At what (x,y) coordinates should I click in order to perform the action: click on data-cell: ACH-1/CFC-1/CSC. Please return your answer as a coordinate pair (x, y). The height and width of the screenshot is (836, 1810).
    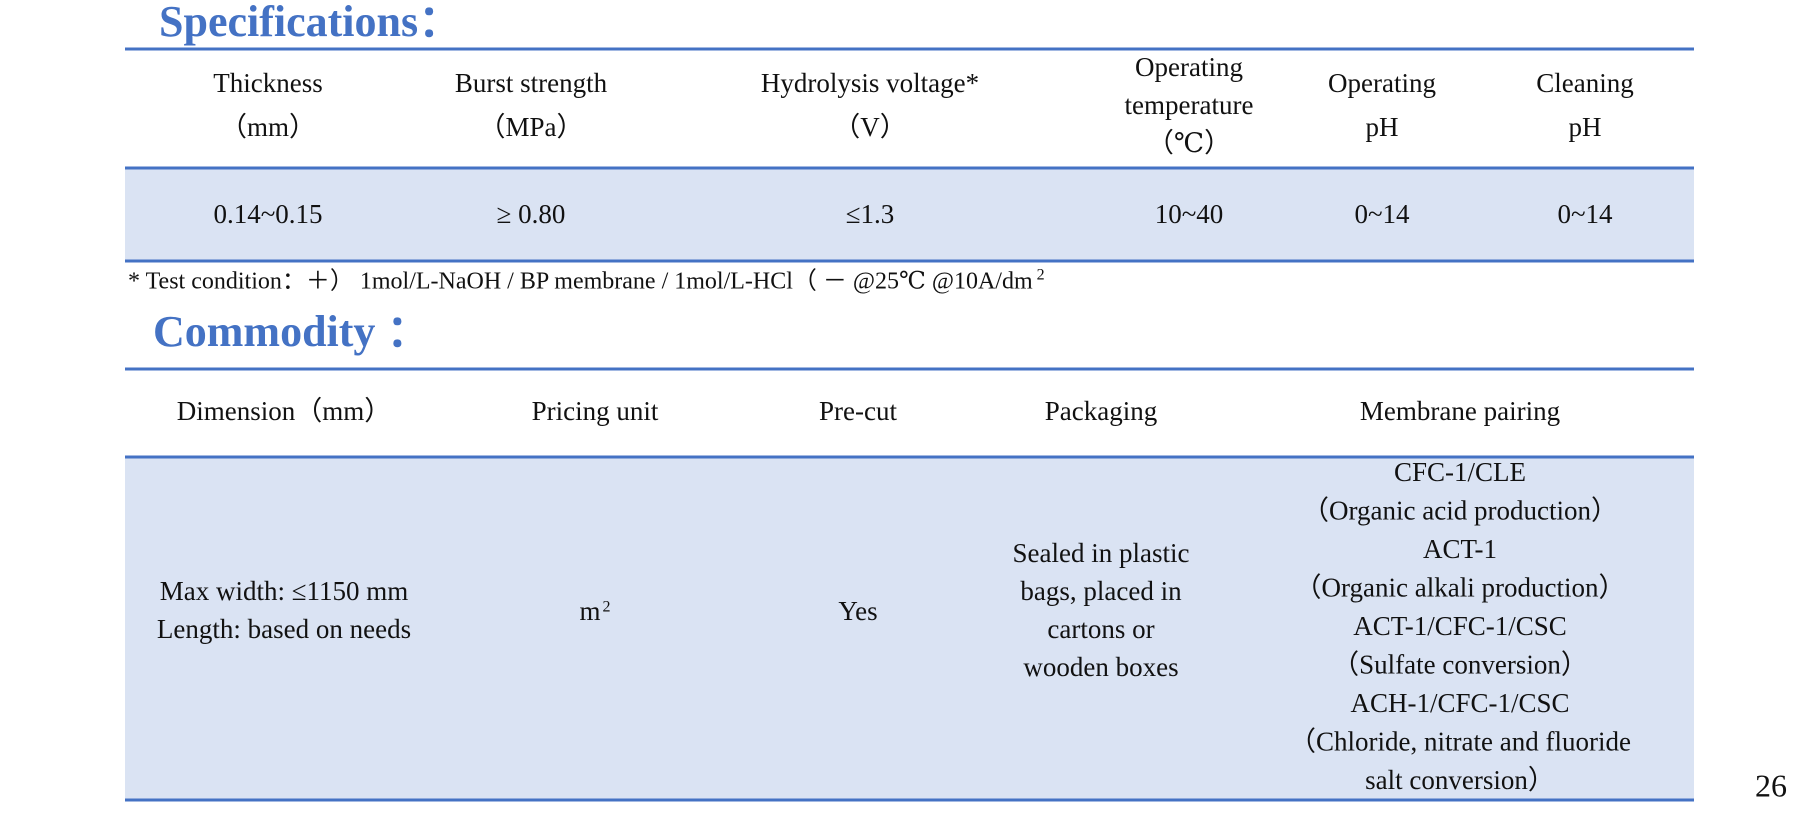
    Looking at the image, I should click on (1459, 703).